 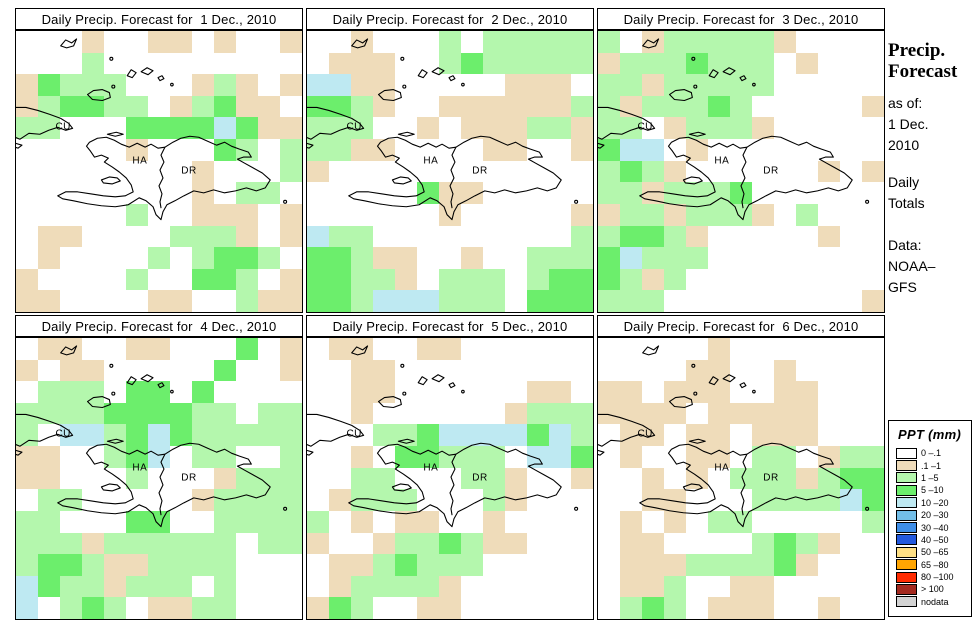 What do you see at coordinates (904, 182) in the screenshot?
I see `totals-line1: Daily` at bounding box center [904, 182].